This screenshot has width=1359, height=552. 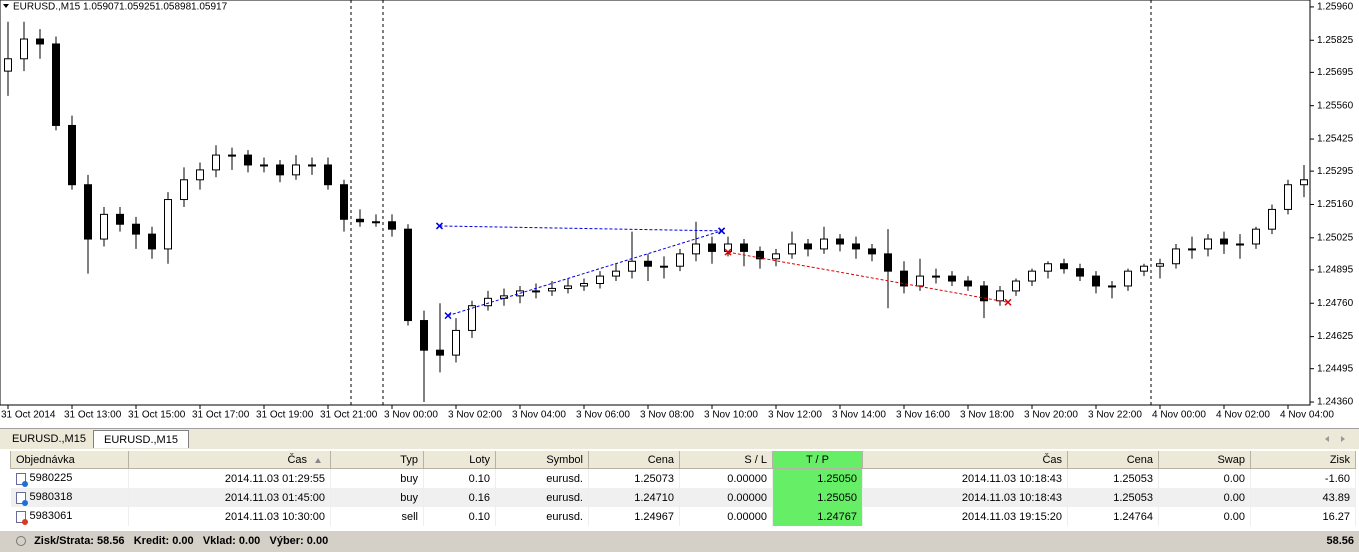 I want to click on quote-value: 1.05907, so click(x=101, y=7).